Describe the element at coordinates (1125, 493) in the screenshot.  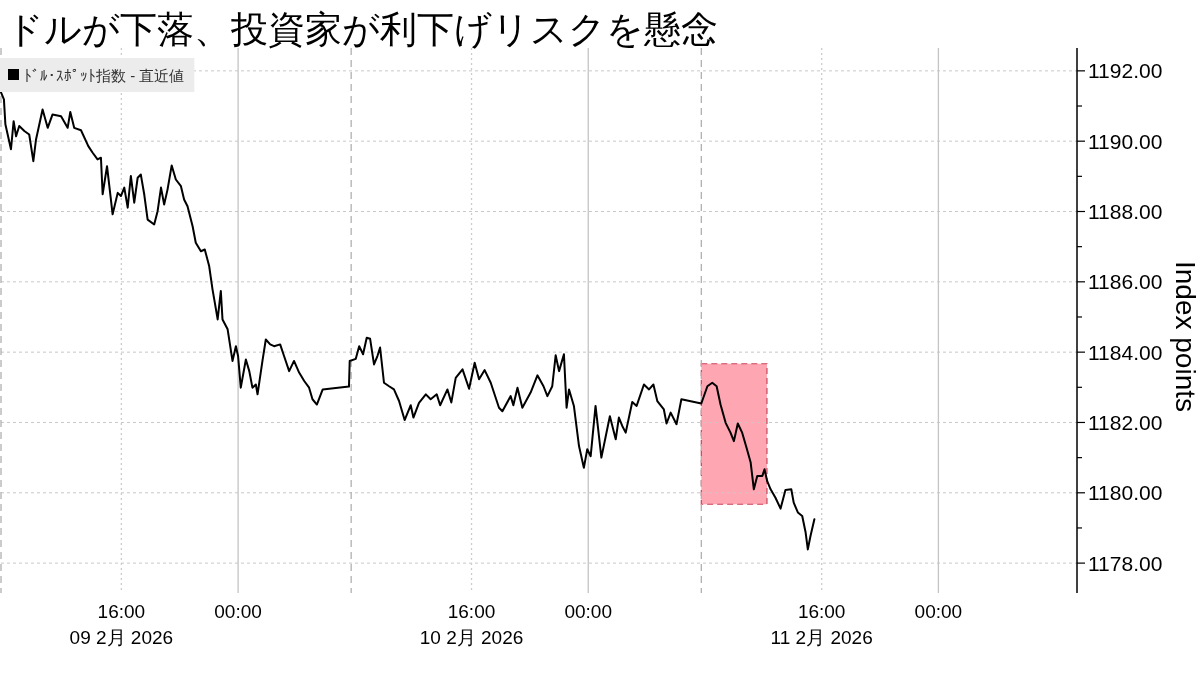
I see `y-tick-label: 1180.00` at that location.